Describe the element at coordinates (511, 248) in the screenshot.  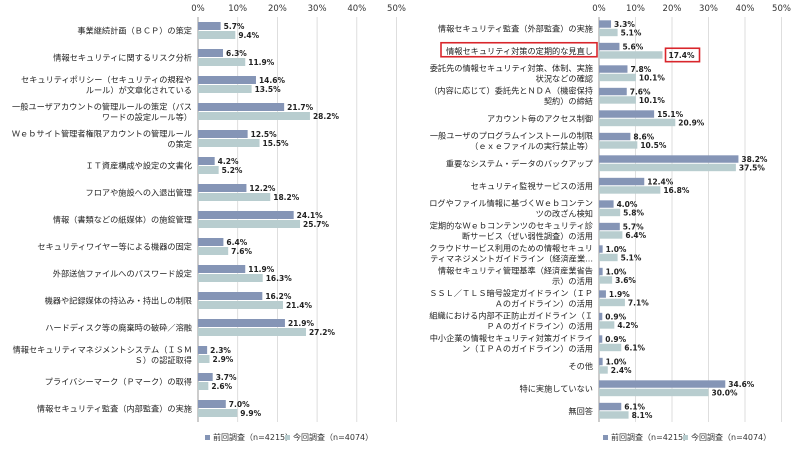
I see `category-label: クラウドサービス利用のための情報セキュリ` at that location.